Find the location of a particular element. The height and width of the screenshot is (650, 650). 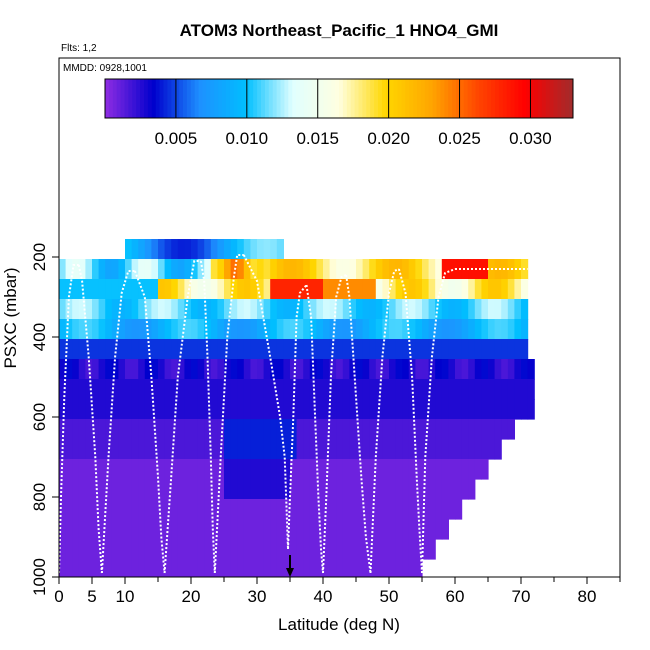

y-tick-label: 1000 is located at coordinates (39, 577).